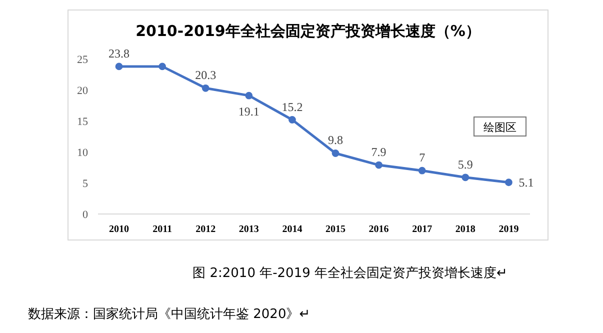 The width and height of the screenshot is (603, 333). I want to click on y-tick-label: 10, so click(82, 153).